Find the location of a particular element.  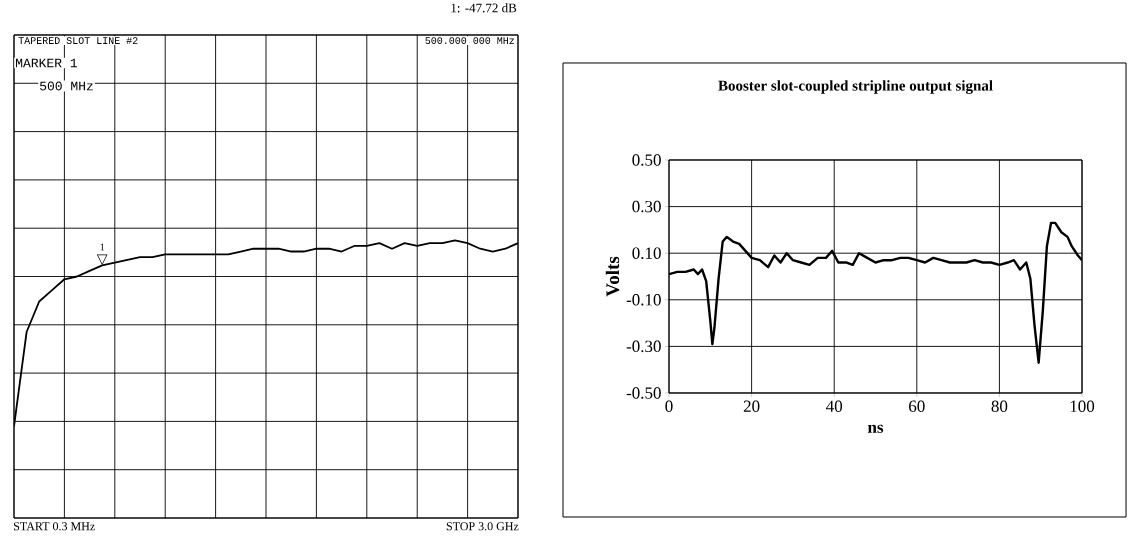

text: STOP 3.0 GHz is located at coordinates (482, 526).